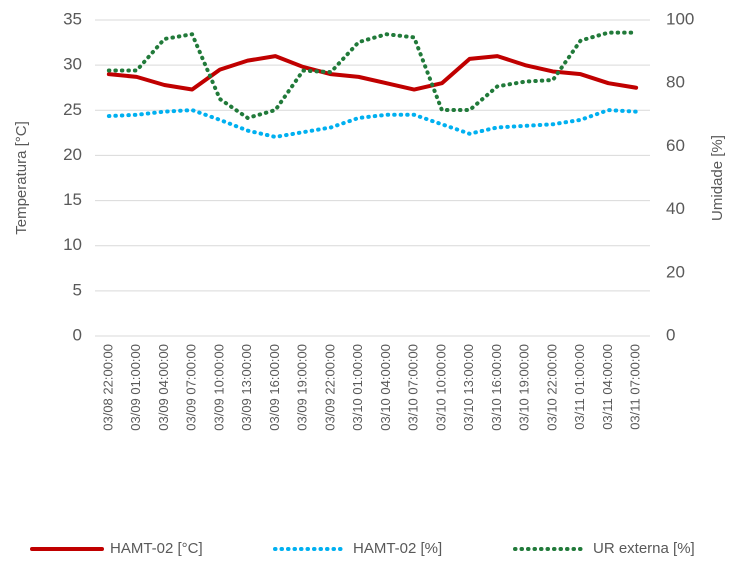 This screenshot has width=734, height=562. I want to click on x-tick-label: 03/10 10:00:00, so click(440, 387).